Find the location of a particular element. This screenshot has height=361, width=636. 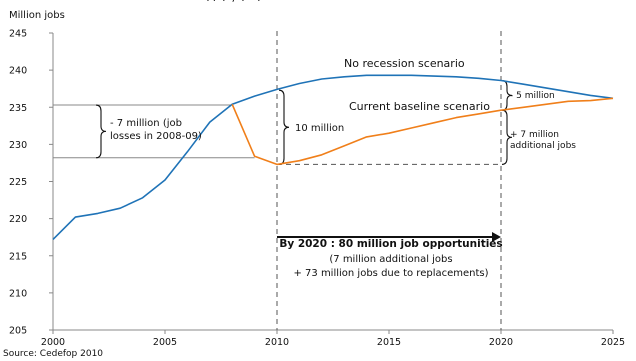

series-line-baseline is located at coordinates (422, 131).